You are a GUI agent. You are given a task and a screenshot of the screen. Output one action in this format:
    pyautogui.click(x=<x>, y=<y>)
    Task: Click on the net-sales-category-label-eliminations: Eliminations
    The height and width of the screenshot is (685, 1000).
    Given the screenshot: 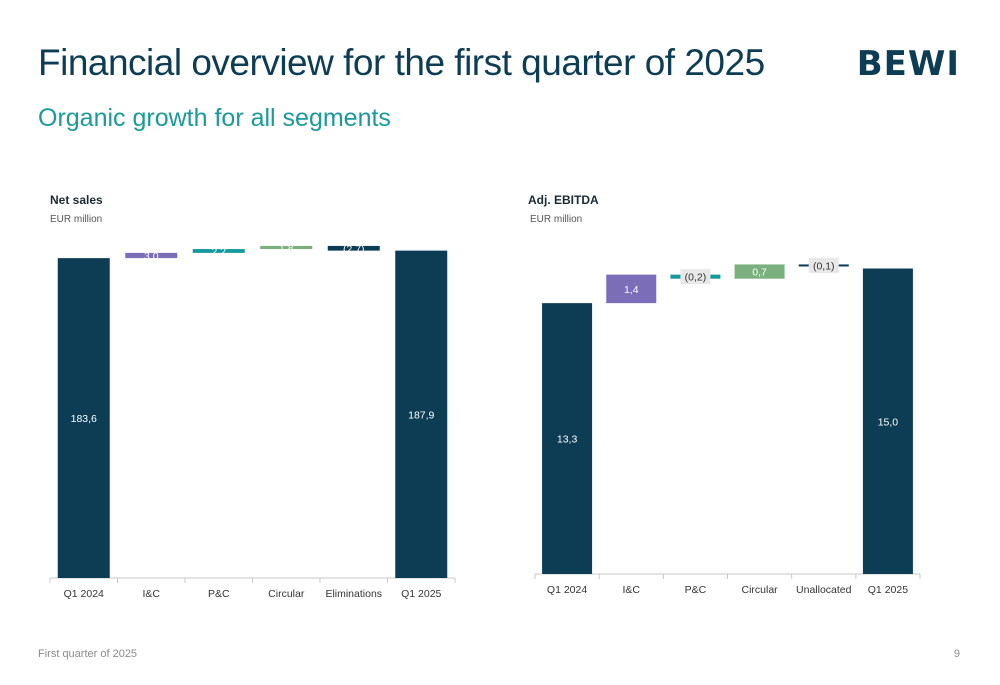 What is the action you would take?
    pyautogui.click(x=353, y=594)
    